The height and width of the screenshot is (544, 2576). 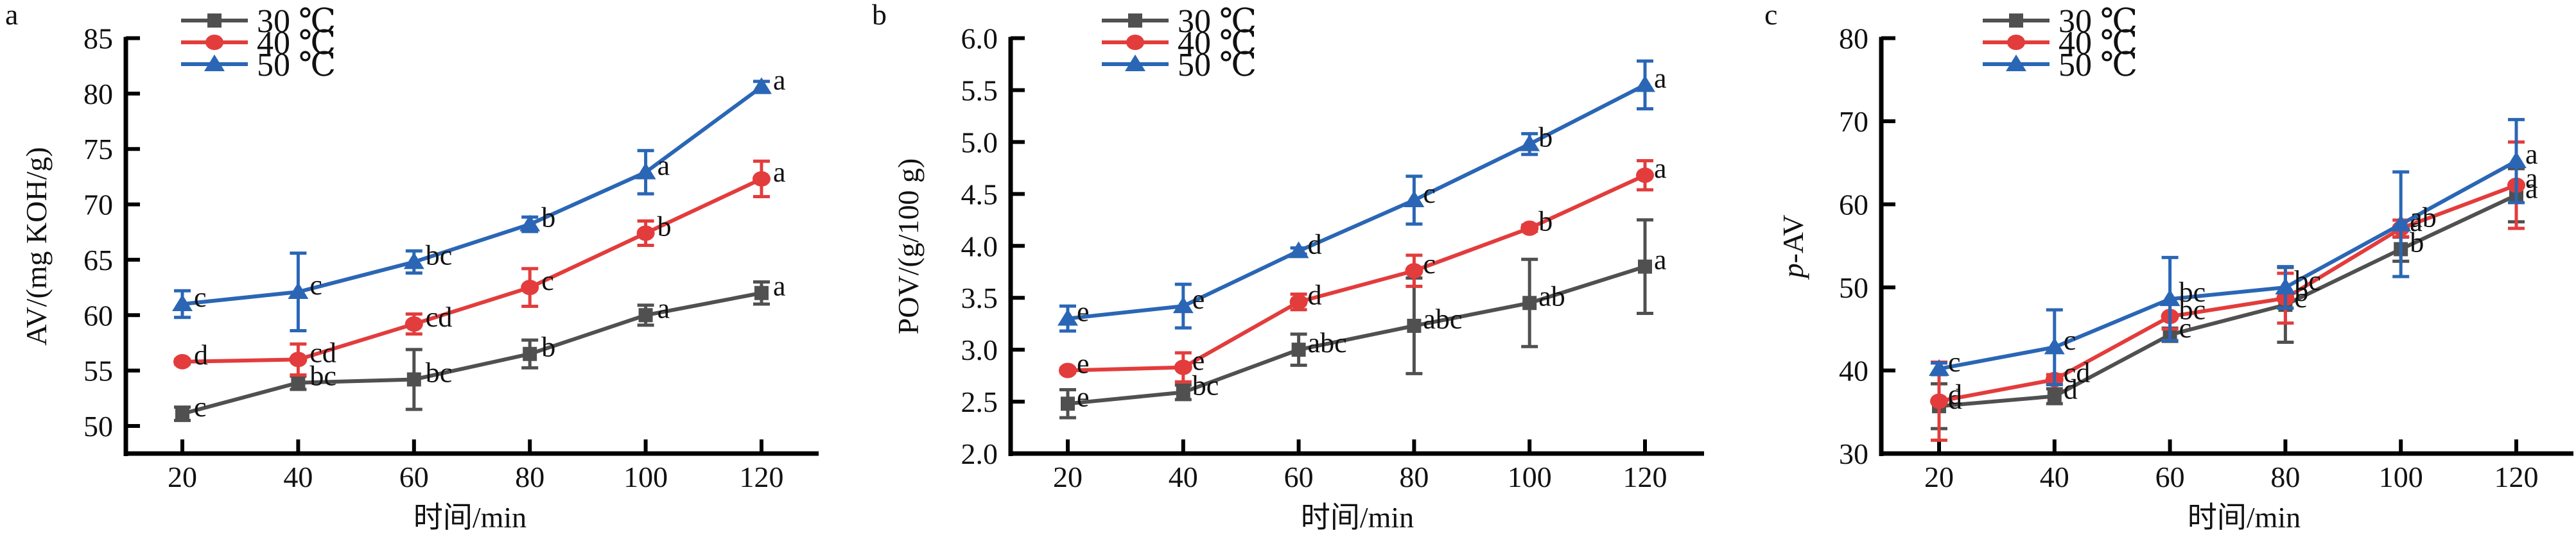 I want to click on y-tick-label: 5.0, so click(x=979, y=142).